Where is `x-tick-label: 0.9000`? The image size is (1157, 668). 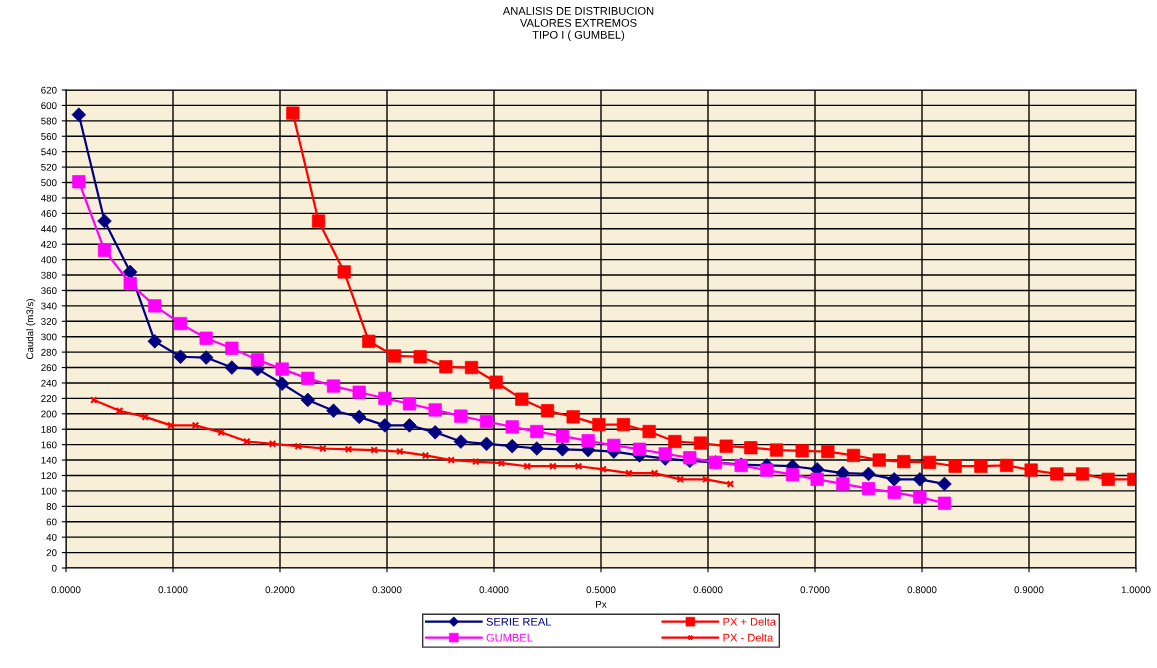
x-tick-label: 0.9000 is located at coordinates (1029, 590).